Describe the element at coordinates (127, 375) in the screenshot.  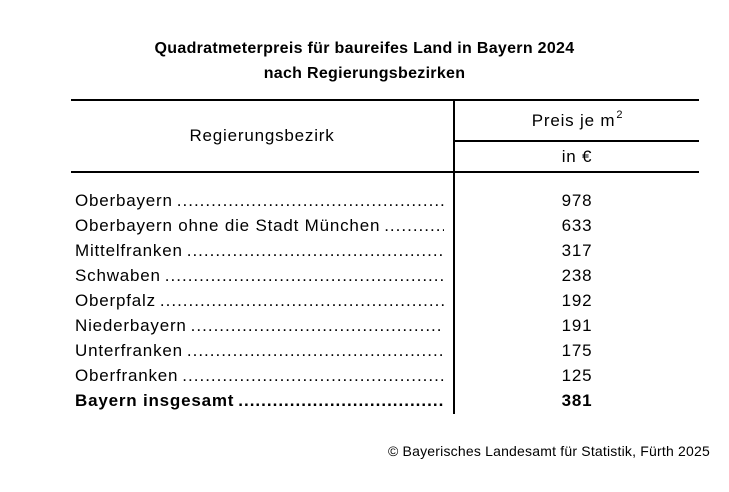
I see `region-label: Oberfranken` at that location.